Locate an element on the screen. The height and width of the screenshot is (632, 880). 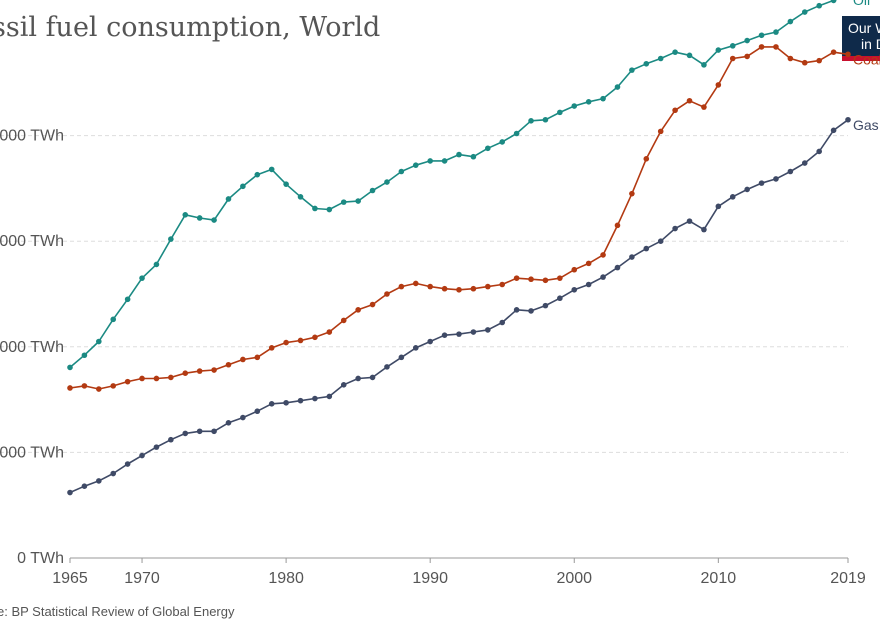
y-axis-ticks: 0 TWh 000 TWh 000 TWh 000 TWh 000 TWh is located at coordinates (32, 347).